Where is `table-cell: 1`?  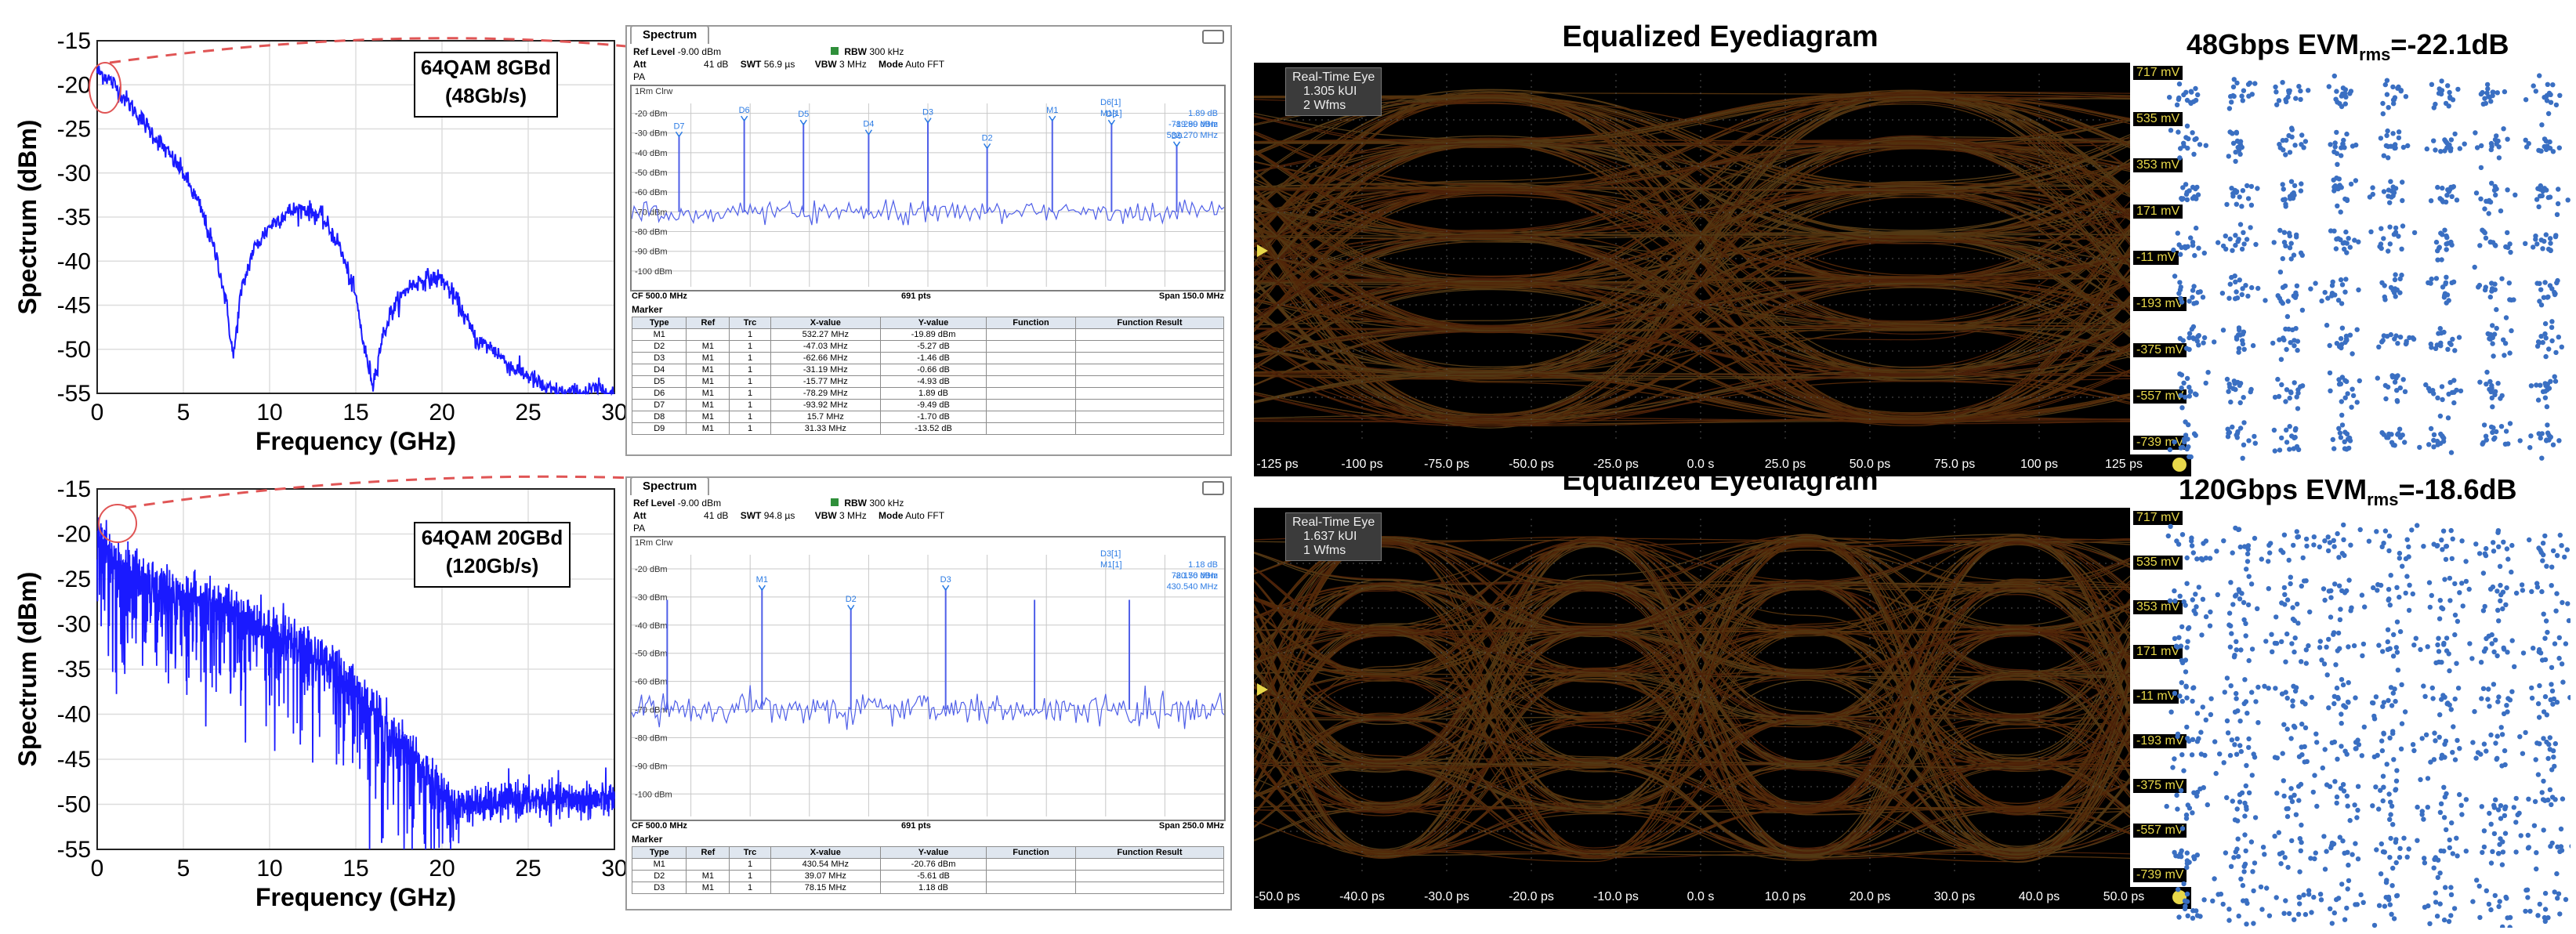 table-cell: 1 is located at coordinates (750, 334).